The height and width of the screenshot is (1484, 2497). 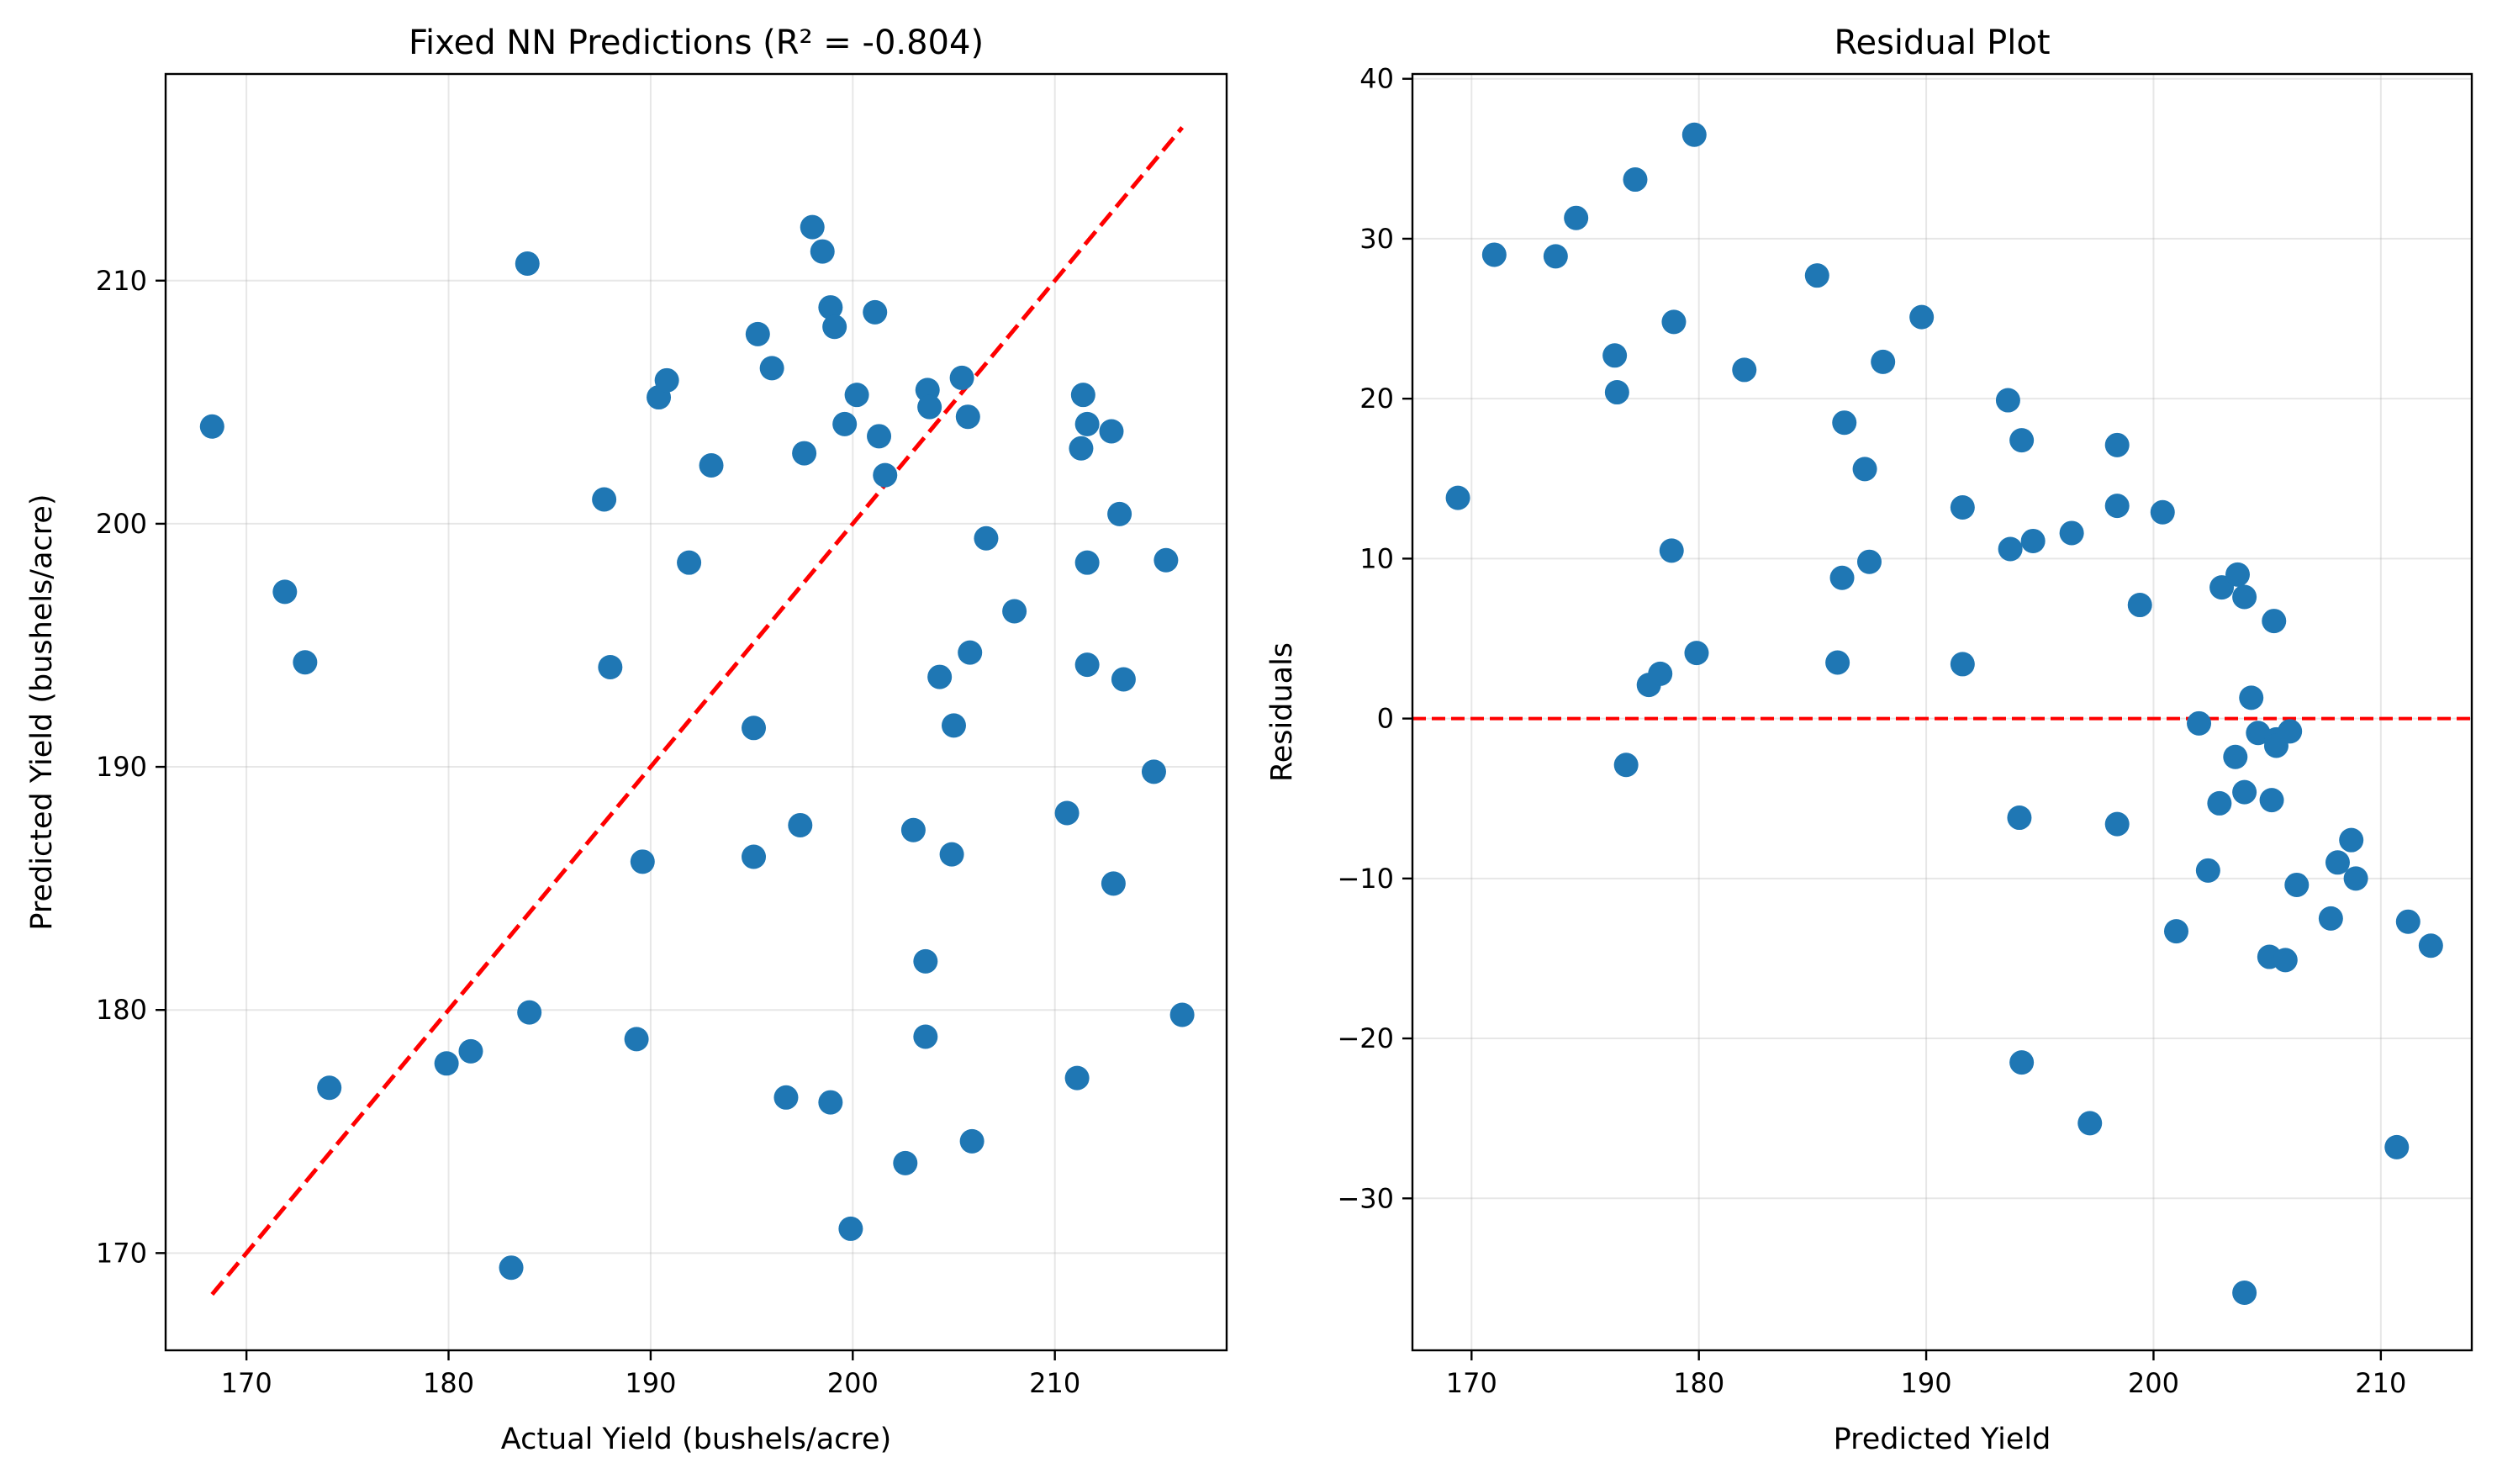 I want to click on predictions-y-tick-label: 200, so click(x=121, y=524).